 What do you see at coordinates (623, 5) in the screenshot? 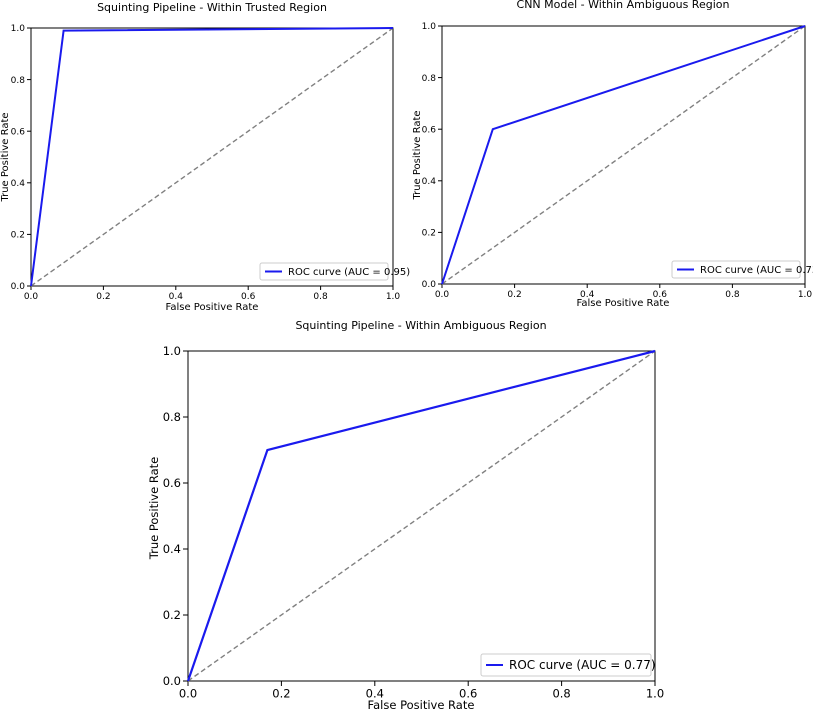
I see `chart-title: CNN Model - Within Ambiguous Region` at bounding box center [623, 5].